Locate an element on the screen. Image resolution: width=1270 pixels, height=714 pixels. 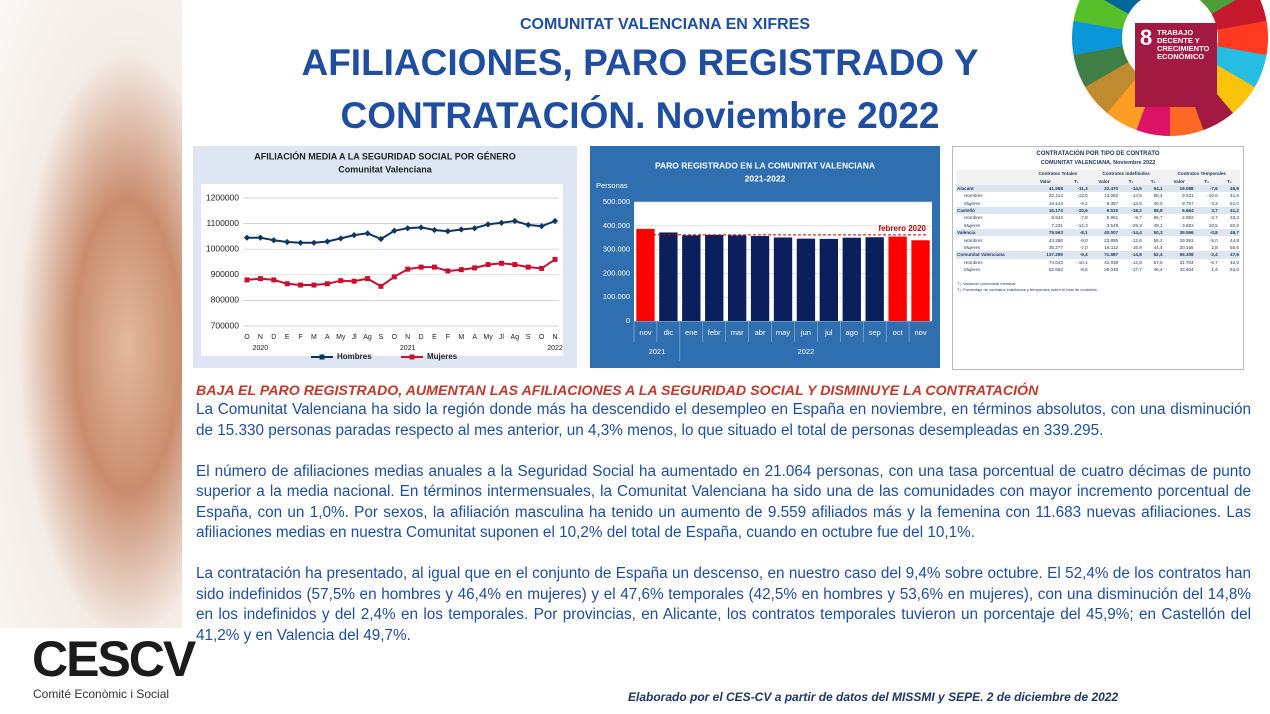
table-cell: 23.895 is located at coordinates (1111, 240).